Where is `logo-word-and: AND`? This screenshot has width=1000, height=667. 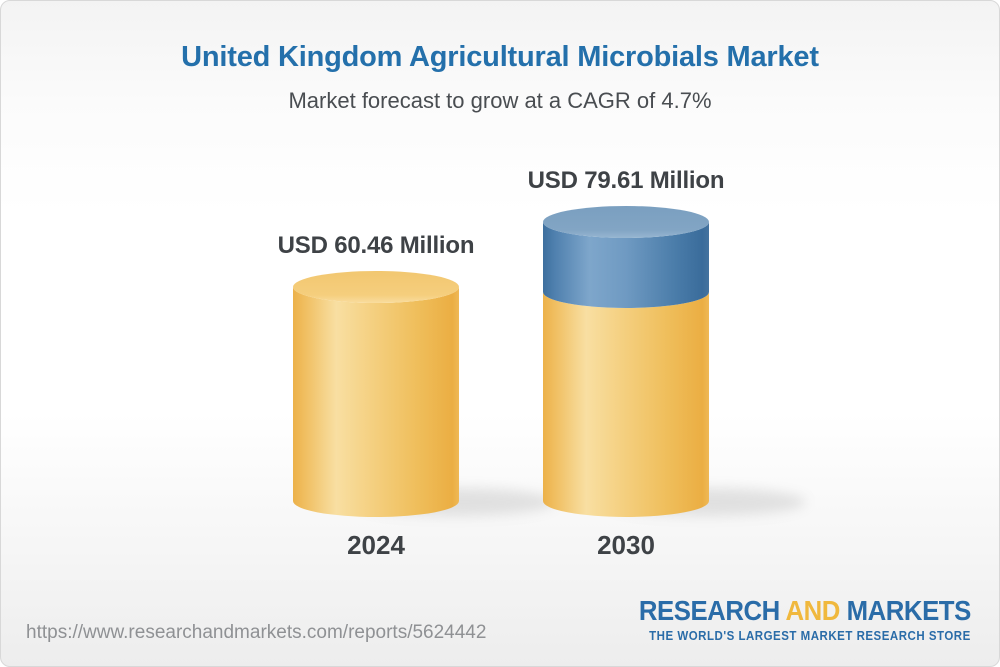
logo-word-and: AND is located at coordinates (813, 610).